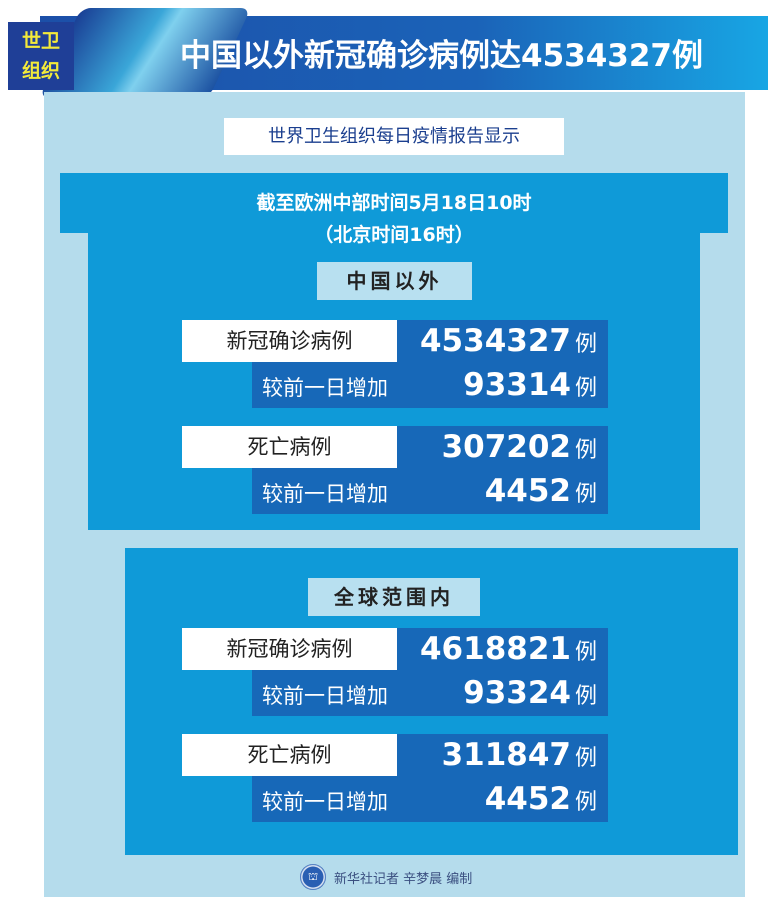 Image resolution: width=768 pixels, height=899 pixels. I want to click on stat-value: 4618821 例, so click(497, 649).